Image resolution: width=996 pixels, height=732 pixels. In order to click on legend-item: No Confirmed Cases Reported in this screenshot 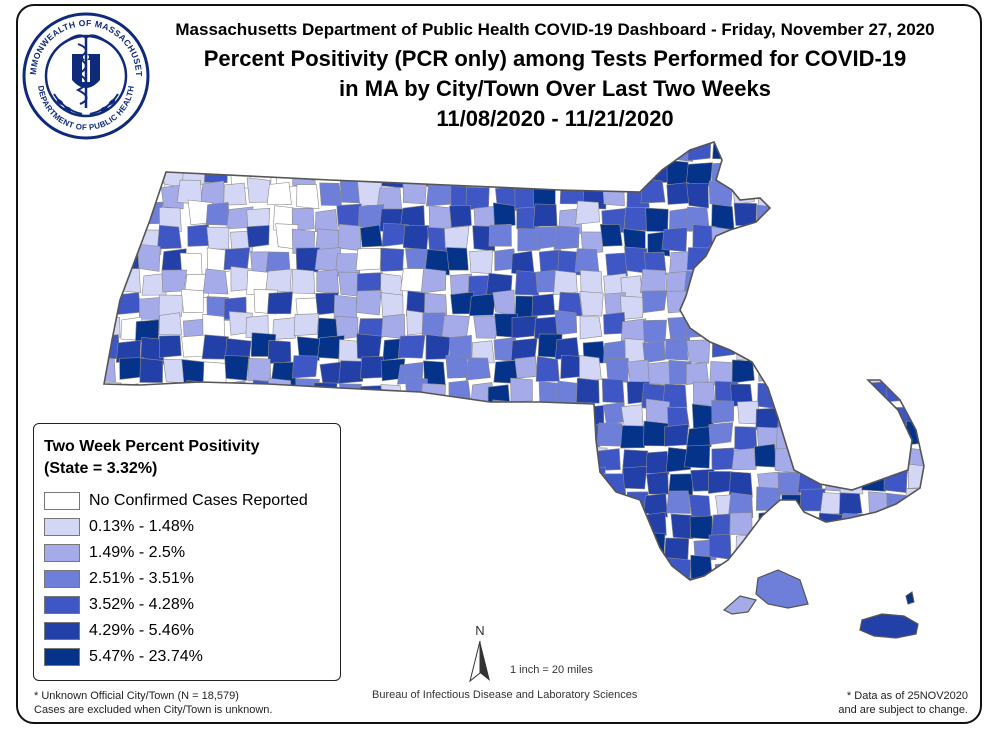, I will do `click(187, 501)`.